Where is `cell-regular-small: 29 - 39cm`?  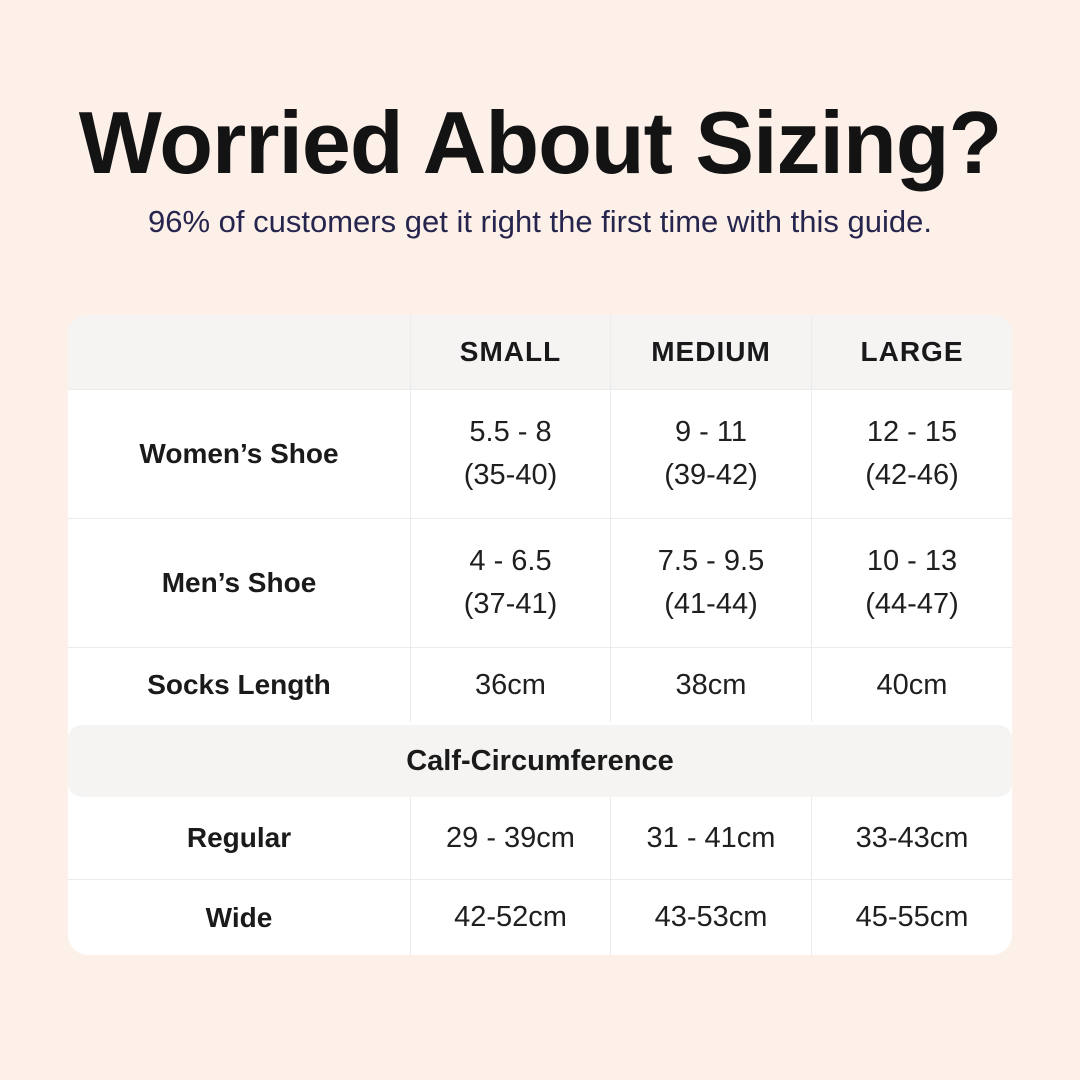
cell-regular-small: 29 - 39cm is located at coordinates (510, 838).